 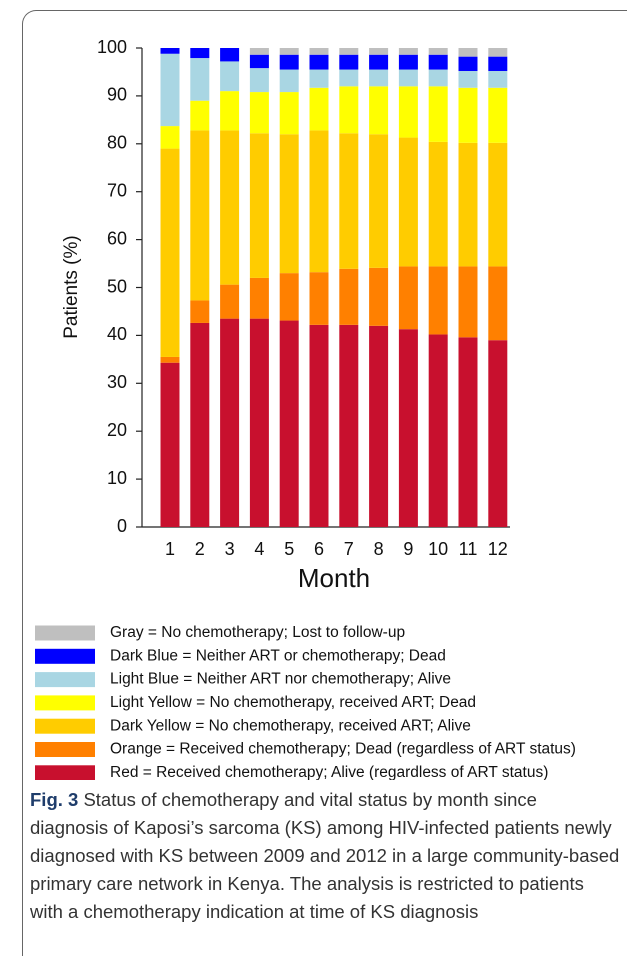 What do you see at coordinates (438, 549) in the screenshot?
I see `x-tick-label: 10` at bounding box center [438, 549].